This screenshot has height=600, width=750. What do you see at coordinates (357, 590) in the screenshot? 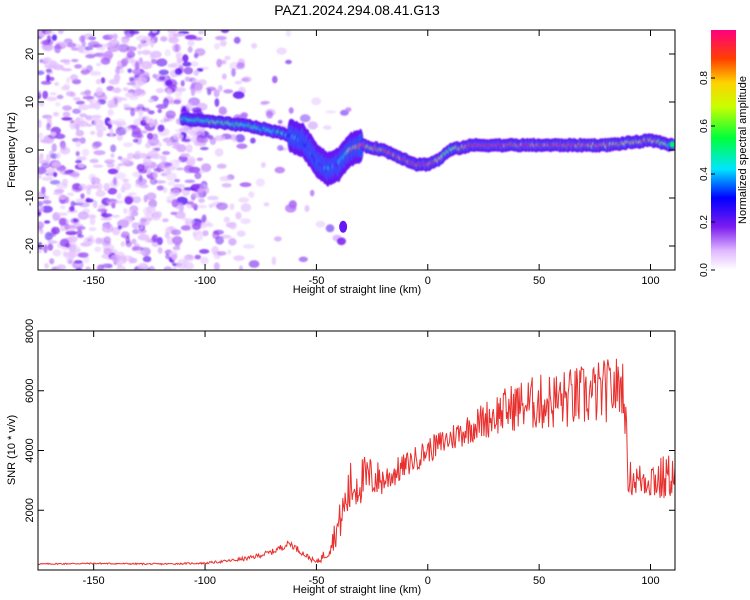
I see `snr-x-label: Height of straight line (km)` at bounding box center [357, 590].